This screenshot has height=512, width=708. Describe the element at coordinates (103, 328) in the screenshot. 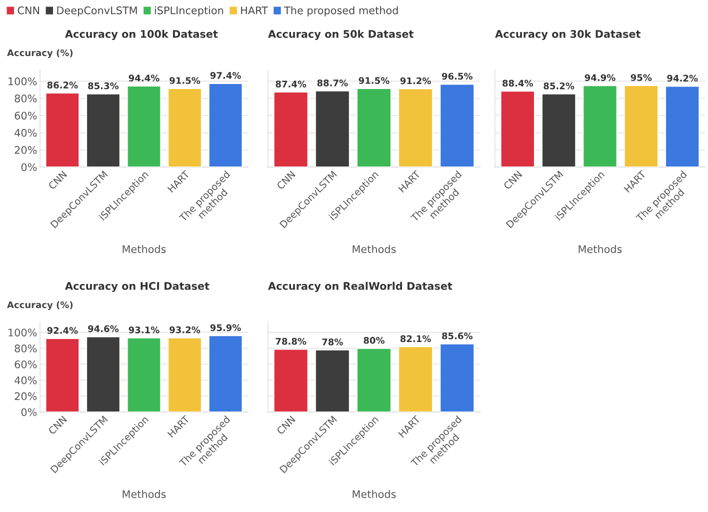

I see `data-label: 94.6%` at that location.